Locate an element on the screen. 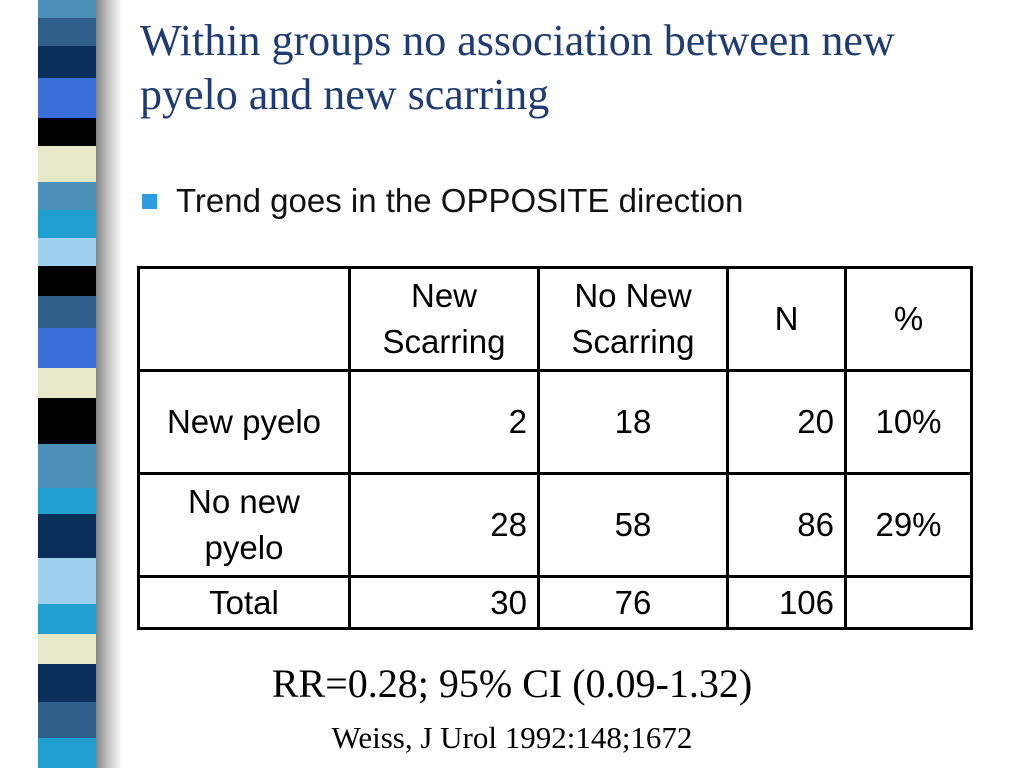 The image size is (1024, 768). relative-risk-text: RR=0.28; 95% CI (0.09-1.32) is located at coordinates (512, 683).